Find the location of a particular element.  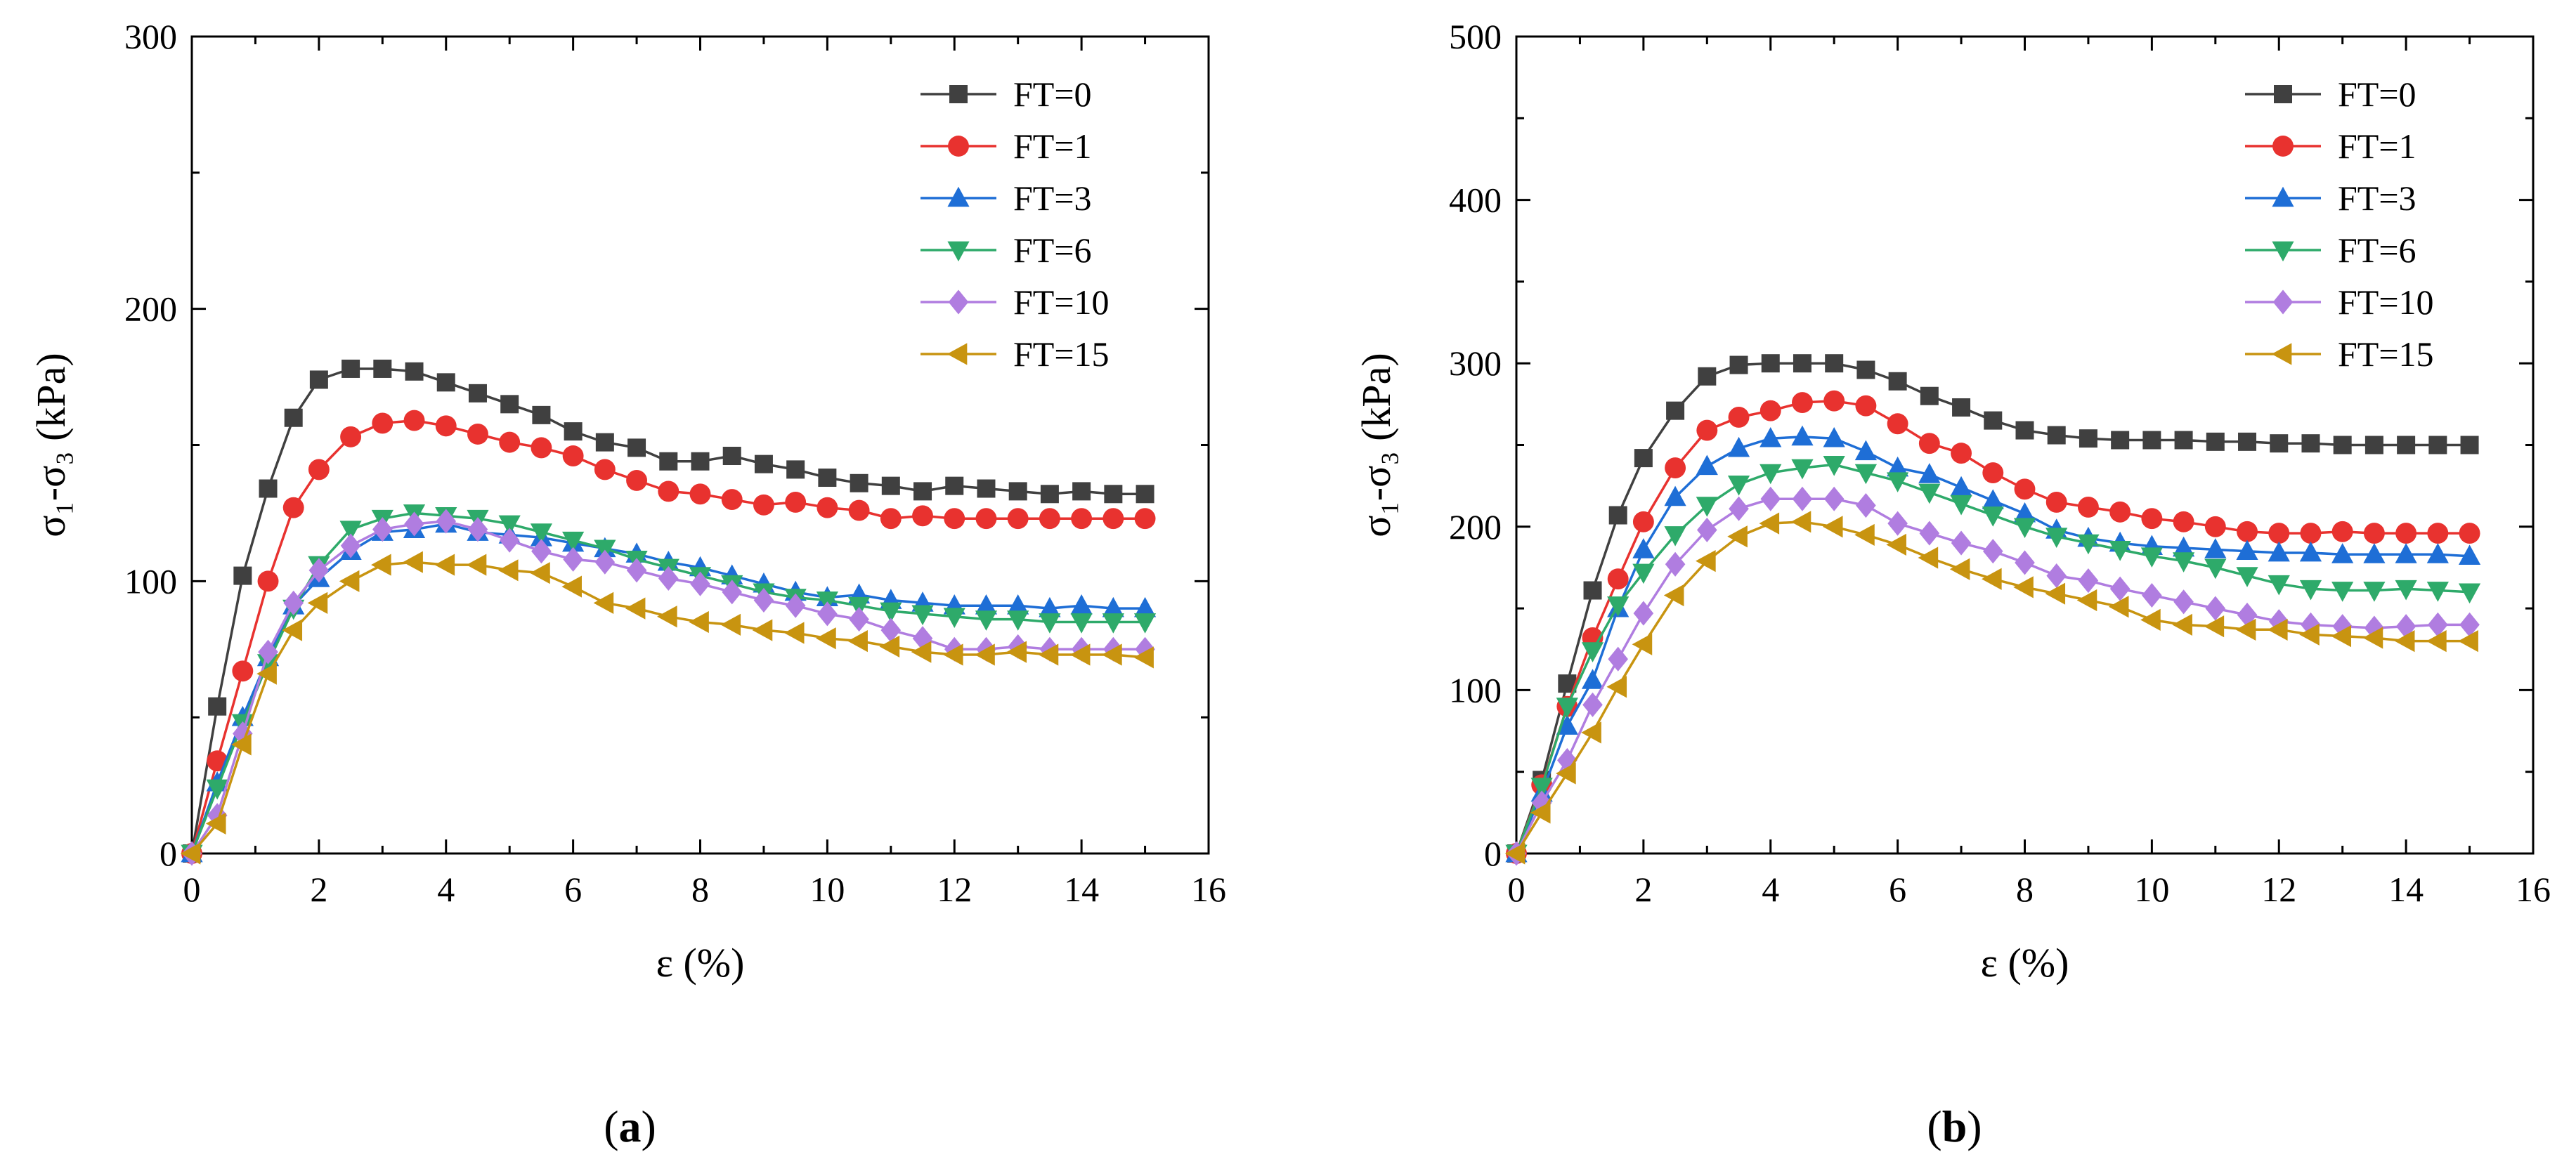

series-line is located at coordinates (1992, 687).